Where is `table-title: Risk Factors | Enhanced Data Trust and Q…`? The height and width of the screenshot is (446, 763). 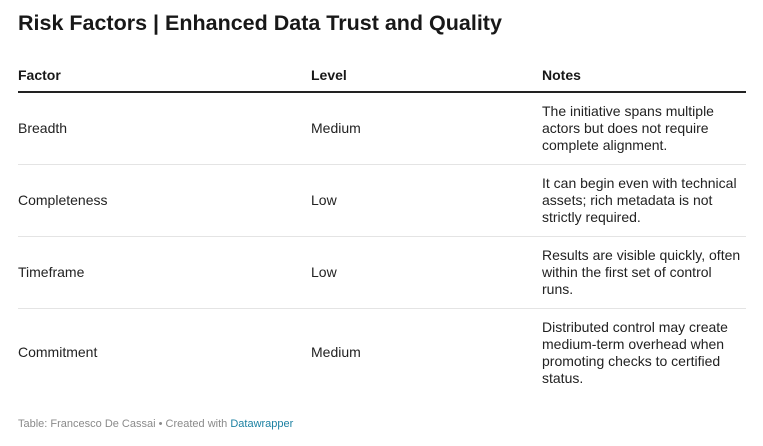 table-title: Risk Factors | Enhanced Data Trust and Q… is located at coordinates (260, 23).